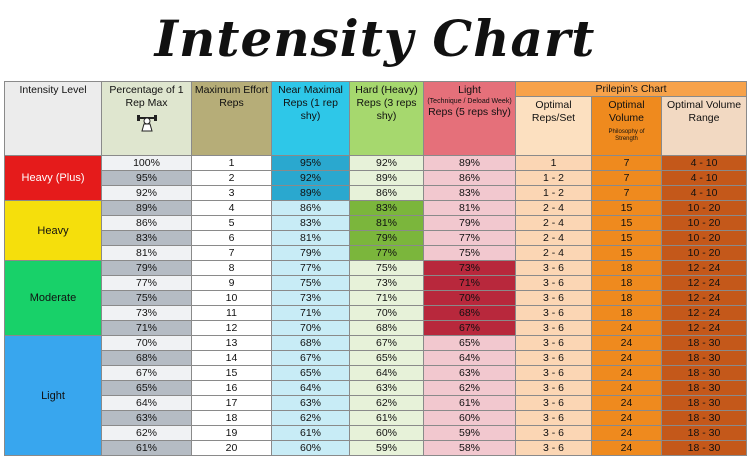 Image resolution: width=750 pixels, height=460 pixels. Describe the element at coordinates (310, 373) in the screenshot. I see `near-maximal-cell: 65%` at that location.